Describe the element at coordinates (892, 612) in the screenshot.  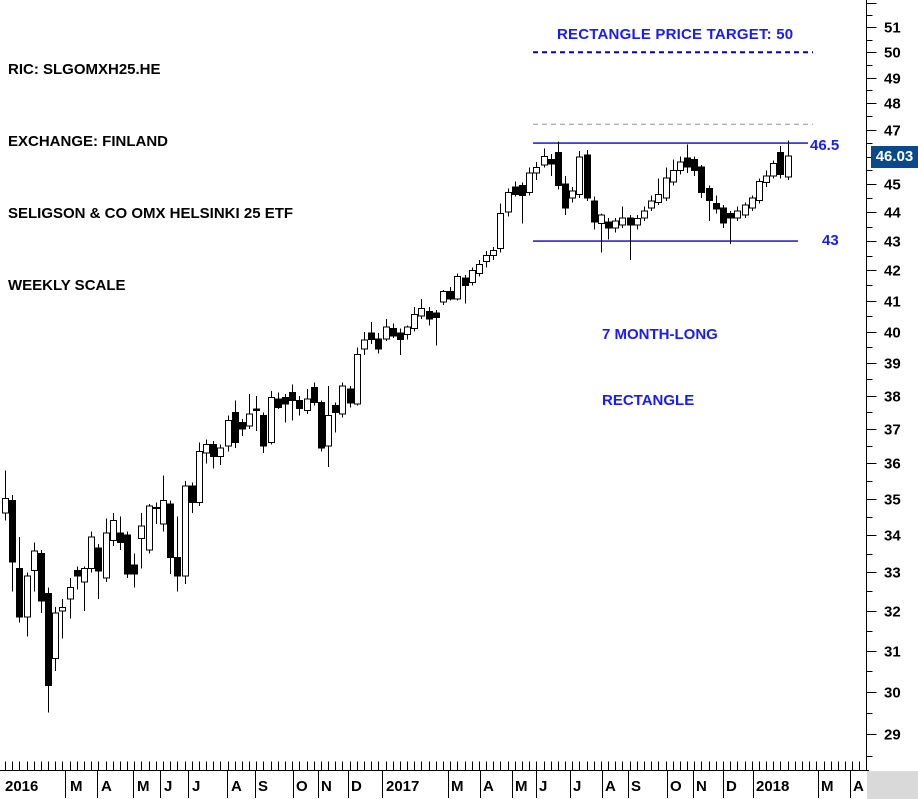
I see `price-label: 32` at that location.